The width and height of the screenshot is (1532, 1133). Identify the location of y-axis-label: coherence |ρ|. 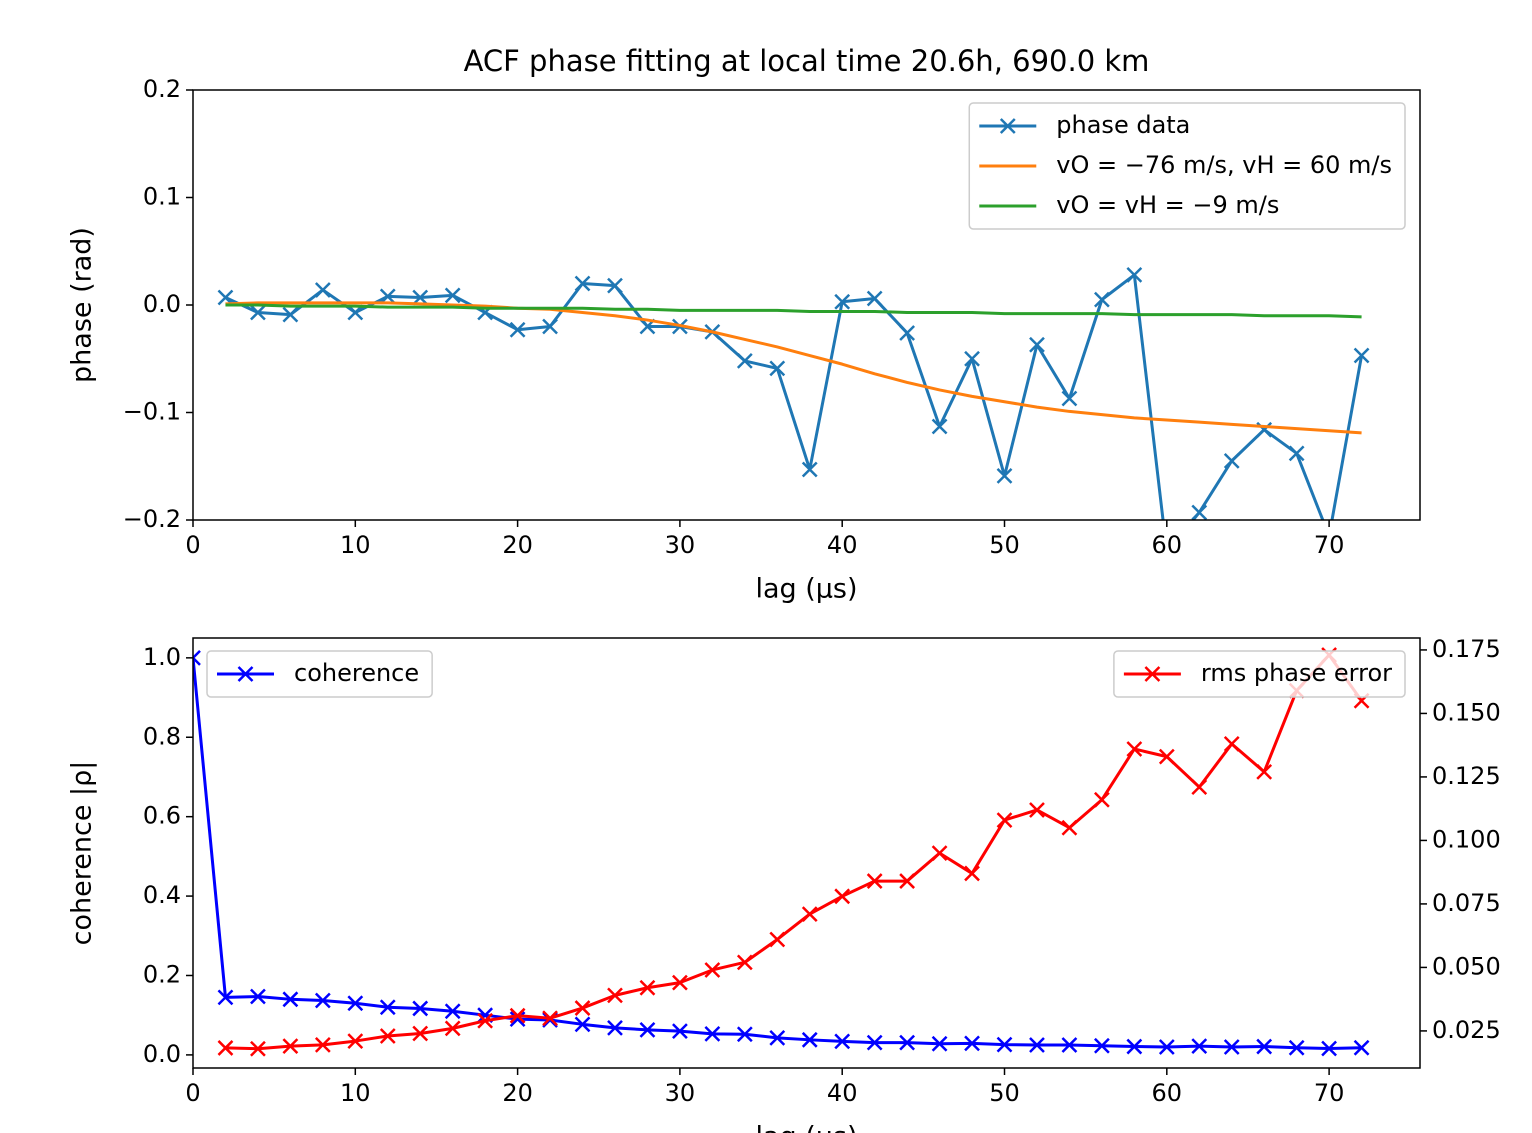
(82, 853).